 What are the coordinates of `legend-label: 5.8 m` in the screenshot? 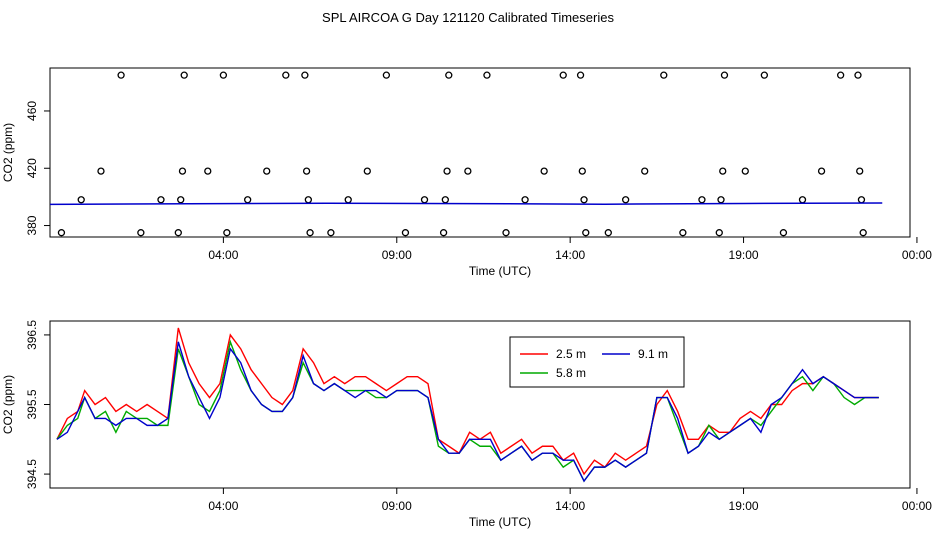 It's located at (571, 373).